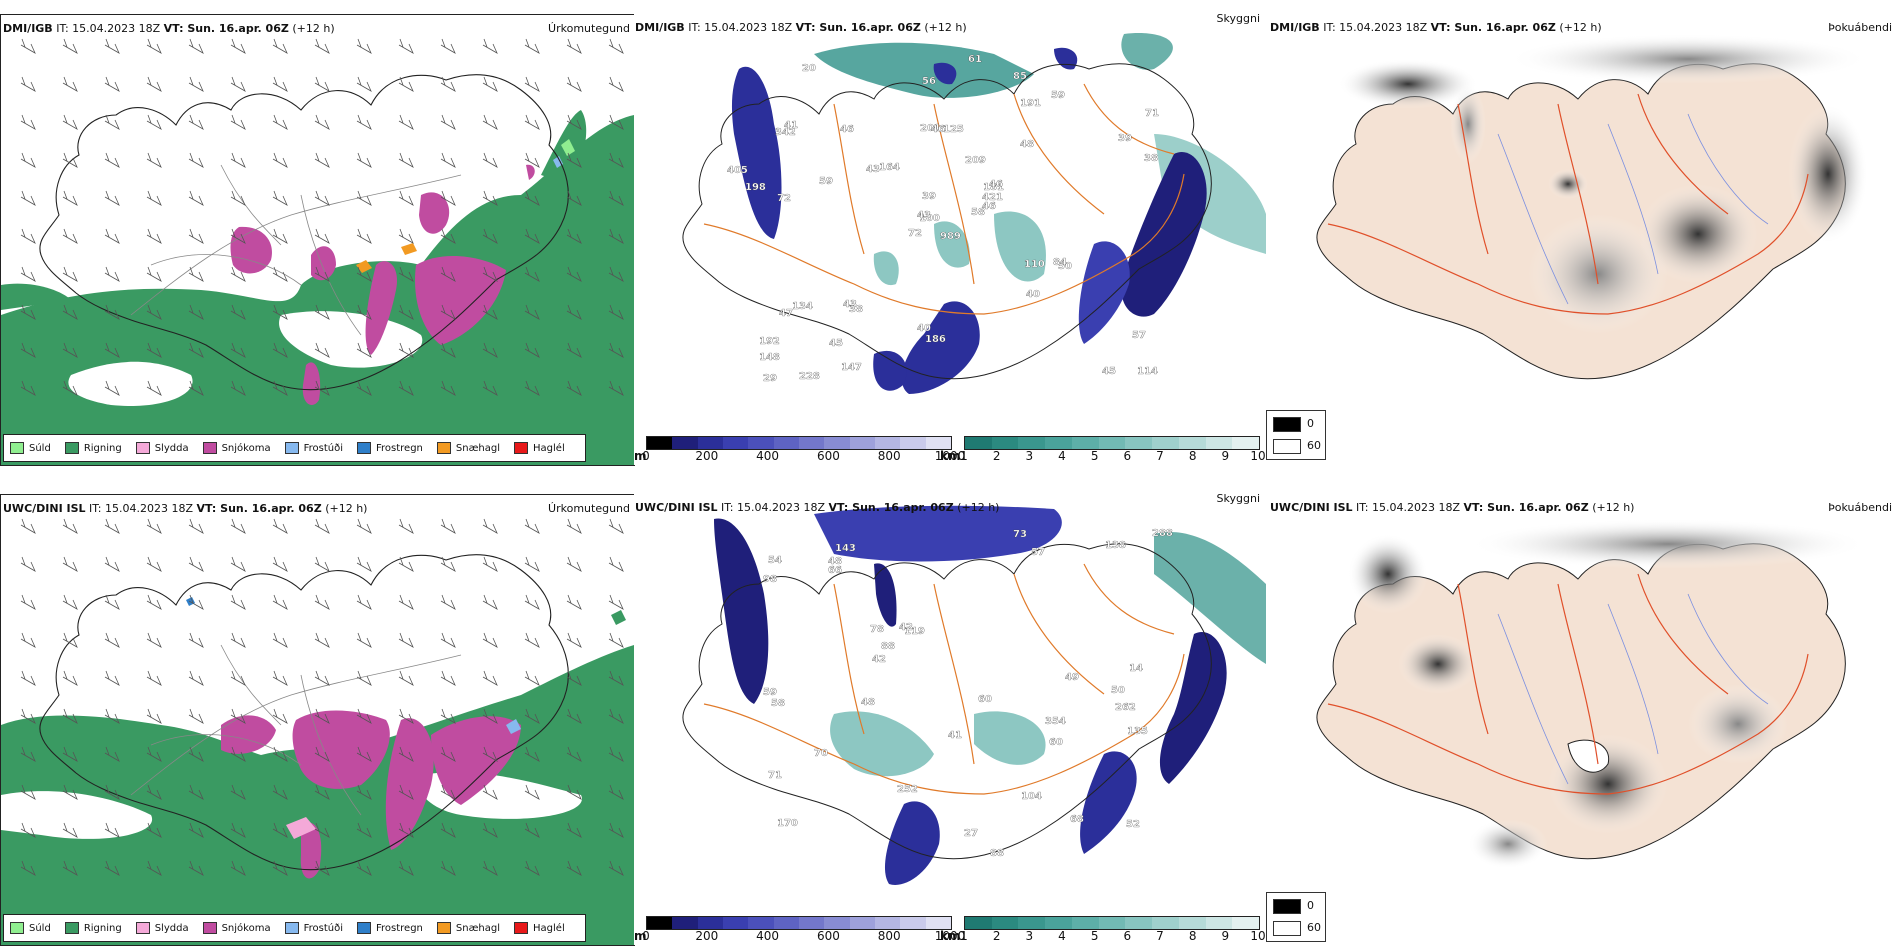 This screenshot has width=1900, height=950. I want to click on init-time: IT: 15.04.2023 18Z, so click(108, 28).